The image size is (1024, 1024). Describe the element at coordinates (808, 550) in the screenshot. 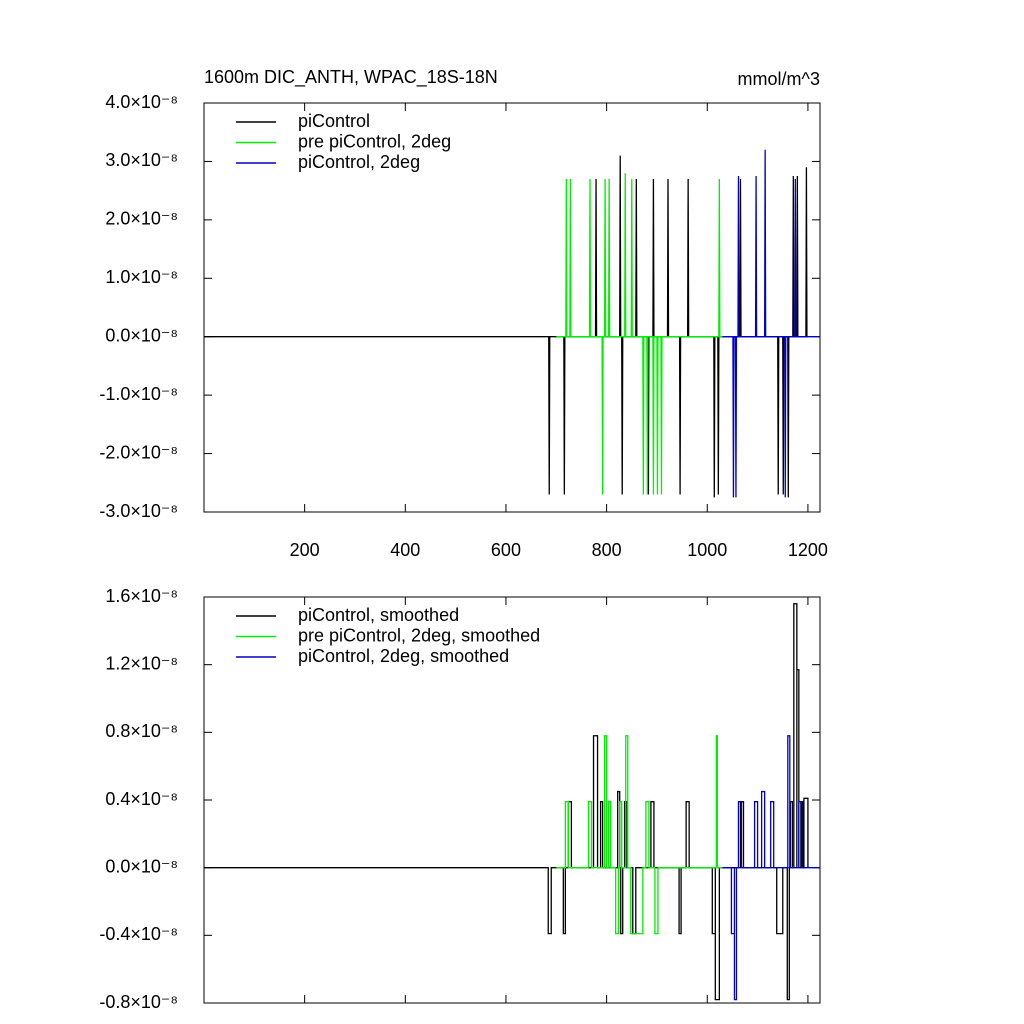

I see `x-tick-label: 1200` at that location.